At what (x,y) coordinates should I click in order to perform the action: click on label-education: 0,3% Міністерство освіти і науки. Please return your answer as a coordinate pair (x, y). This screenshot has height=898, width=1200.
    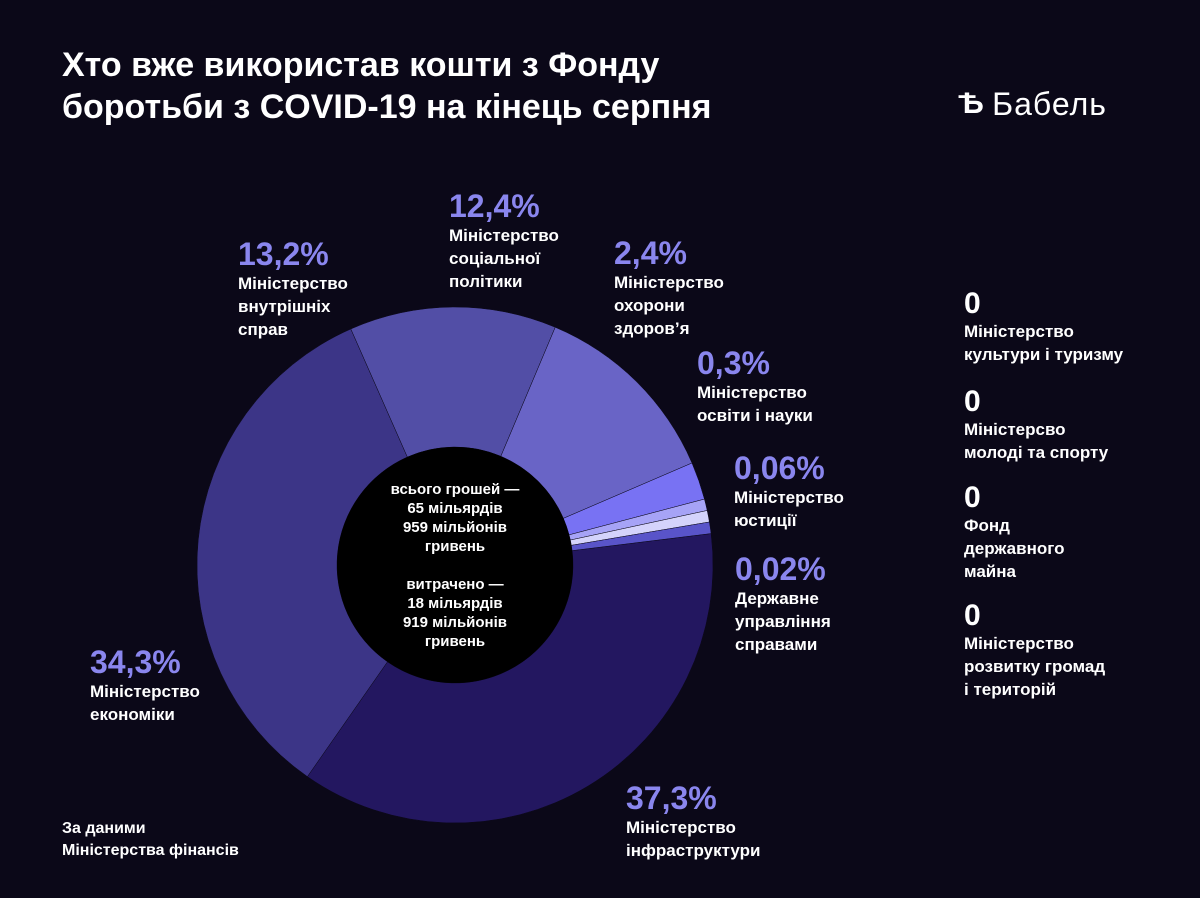
    Looking at the image, I should click on (755, 386).